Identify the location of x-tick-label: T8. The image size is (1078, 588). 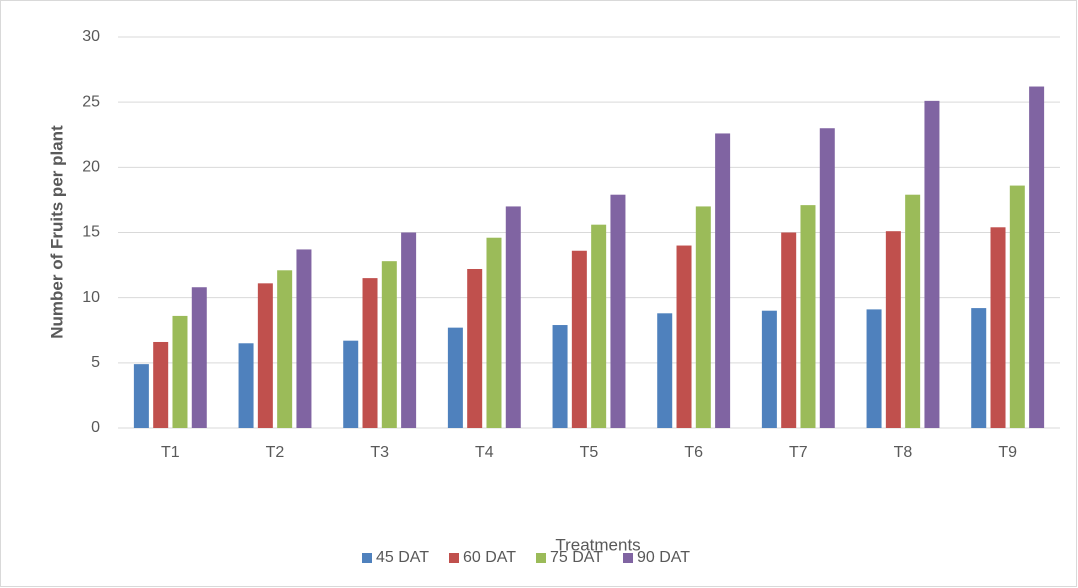
(903, 452).